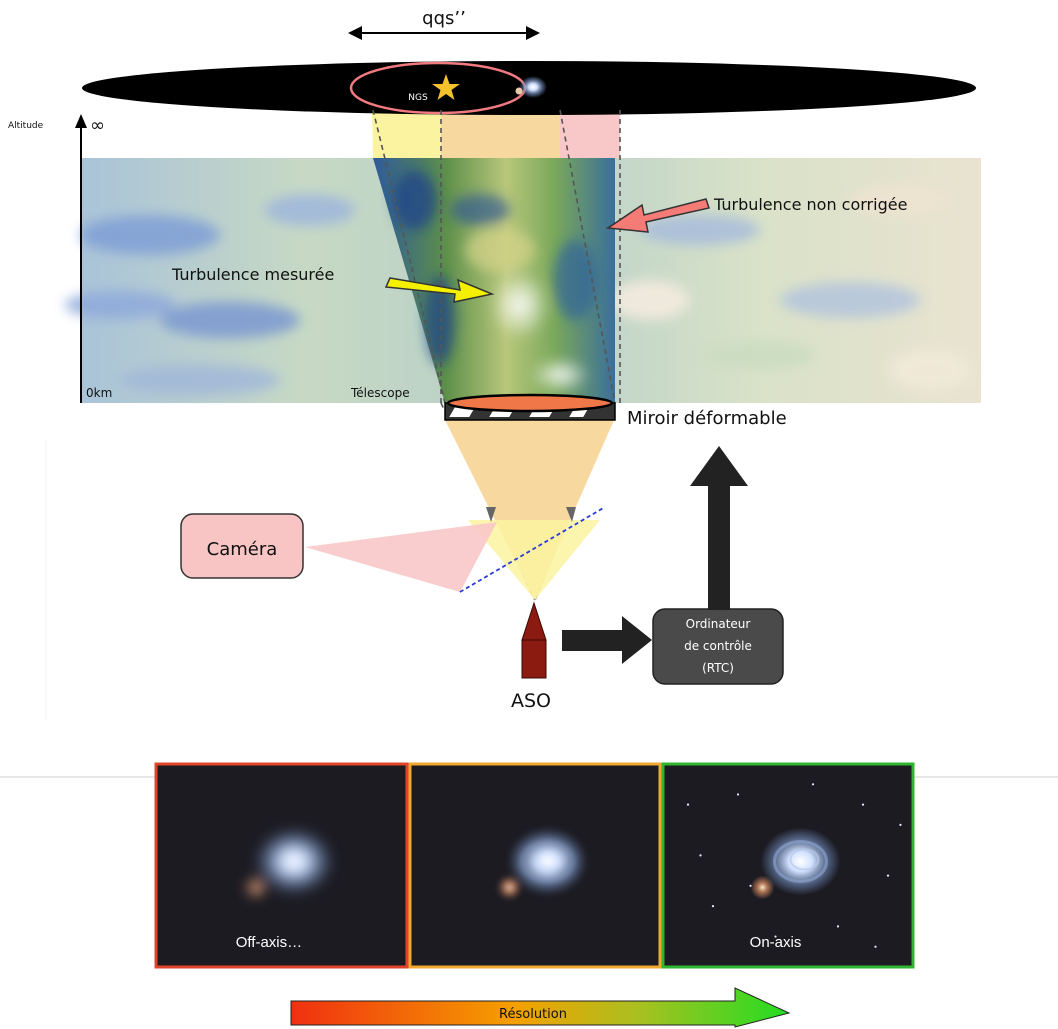  I want to click on measured-column, so click(494, 280).